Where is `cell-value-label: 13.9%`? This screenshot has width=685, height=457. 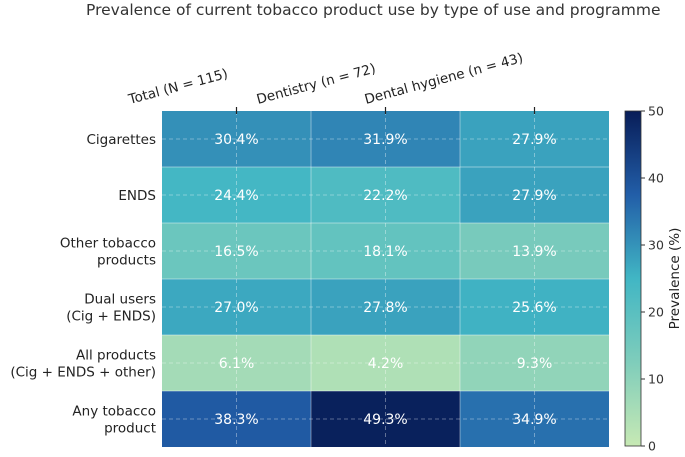
cell-value-label: 13.9% is located at coordinates (534, 252).